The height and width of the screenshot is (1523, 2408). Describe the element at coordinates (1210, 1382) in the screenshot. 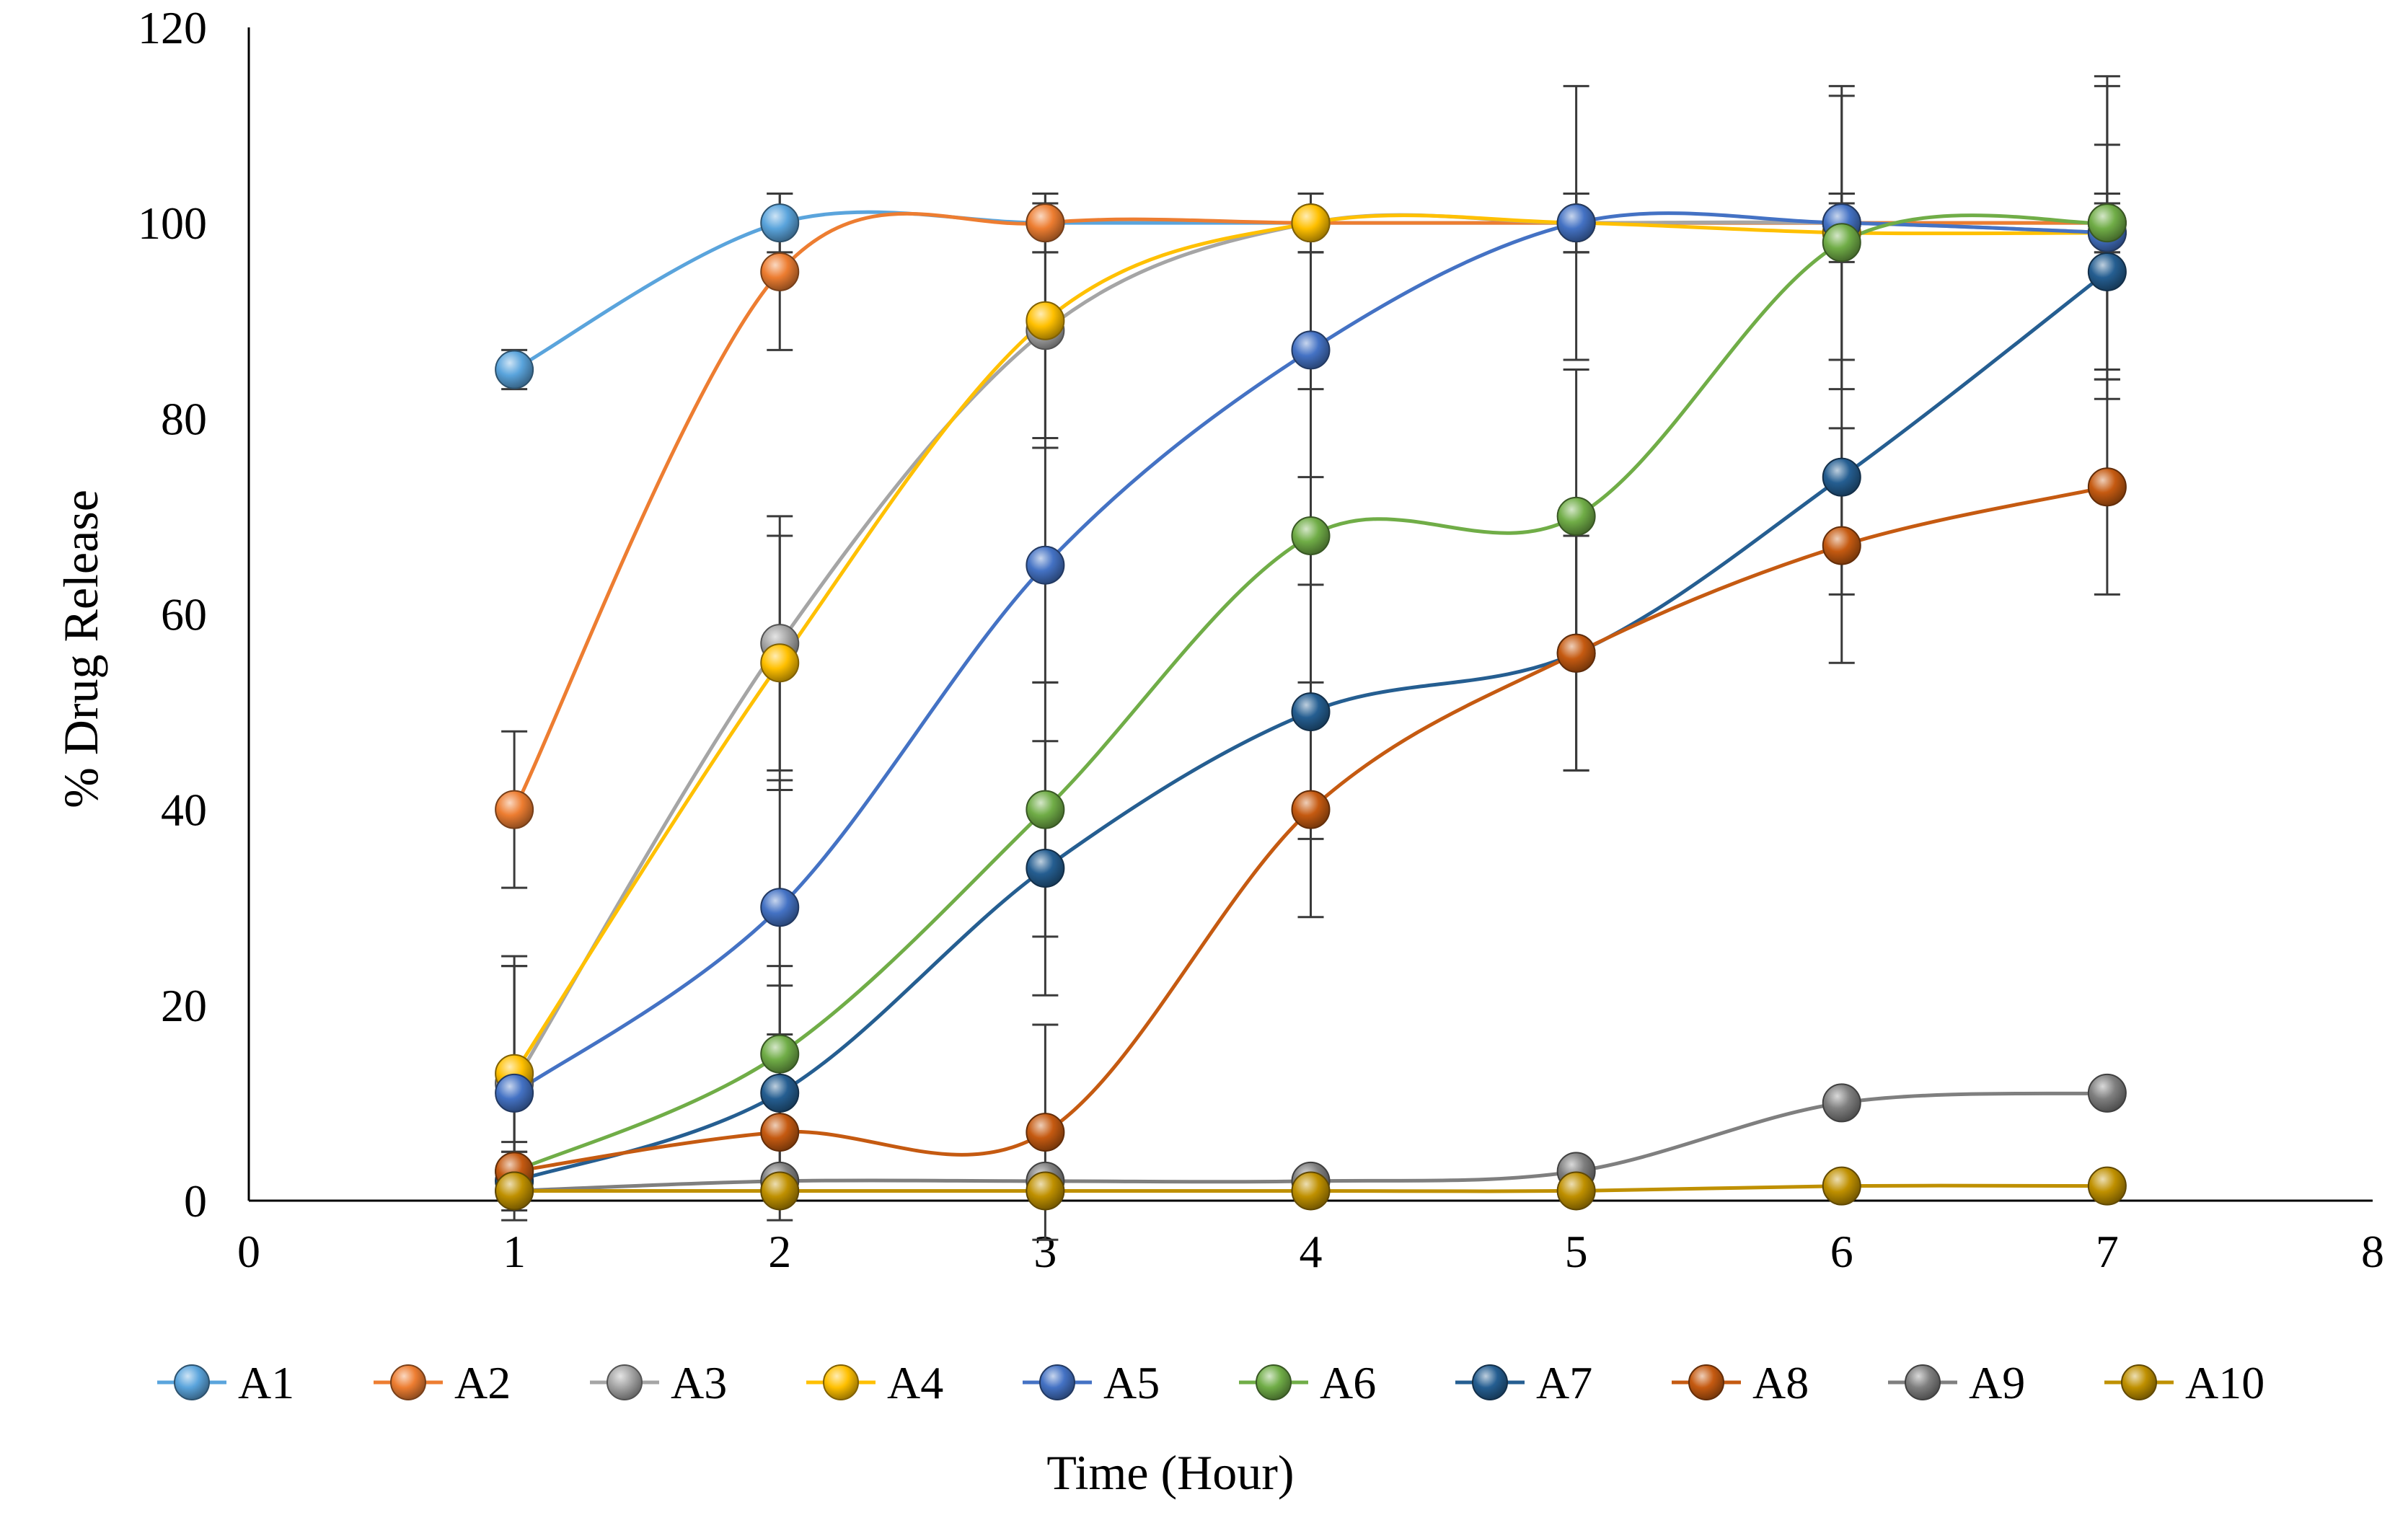

I see `legend: A1 A2 A3 A4 A5 A6 A7 A8 A9 A10` at that location.